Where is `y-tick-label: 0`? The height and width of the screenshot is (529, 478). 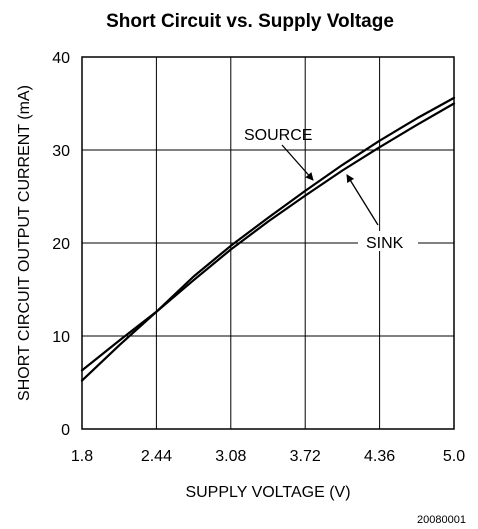
y-tick-label: 0 is located at coordinates (65, 430).